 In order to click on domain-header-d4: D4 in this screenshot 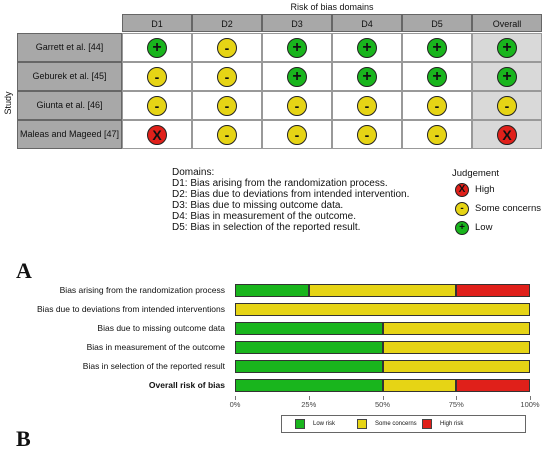, I will do `click(367, 23)`.